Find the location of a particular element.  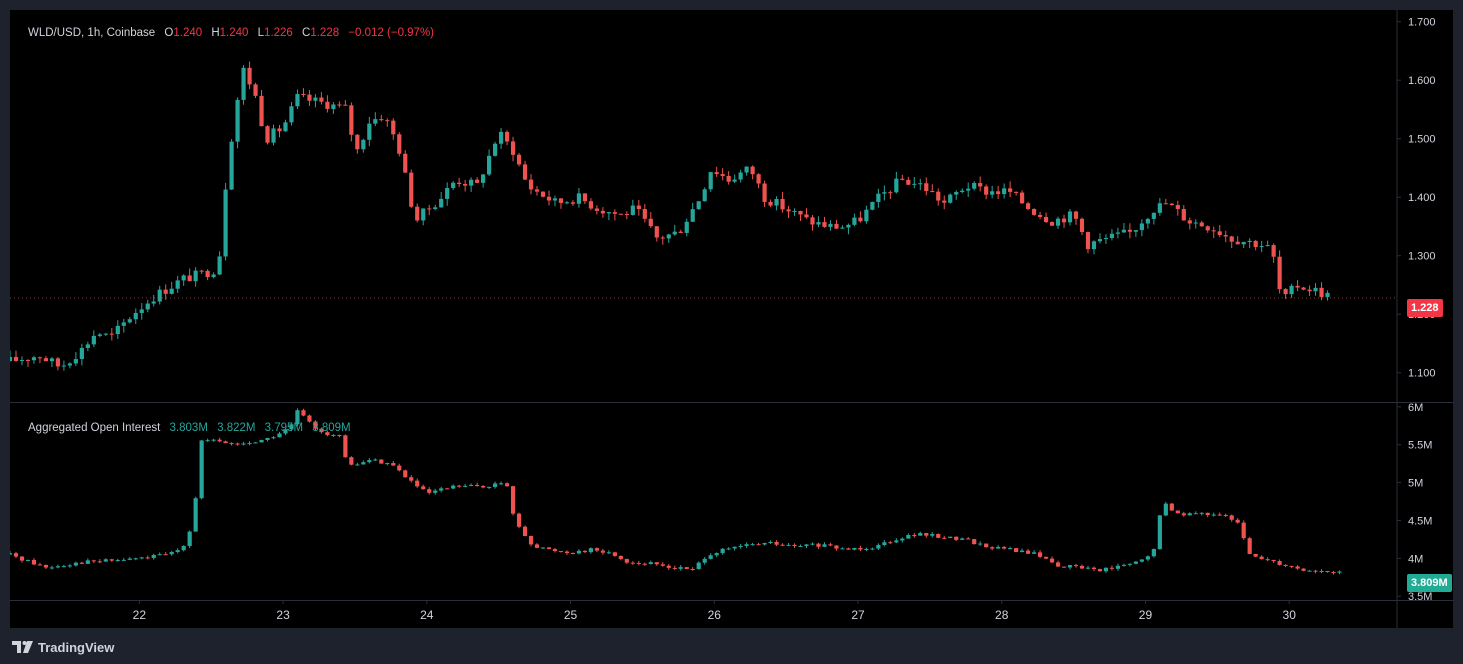

last-price-tag: 1.228 is located at coordinates (1425, 308).